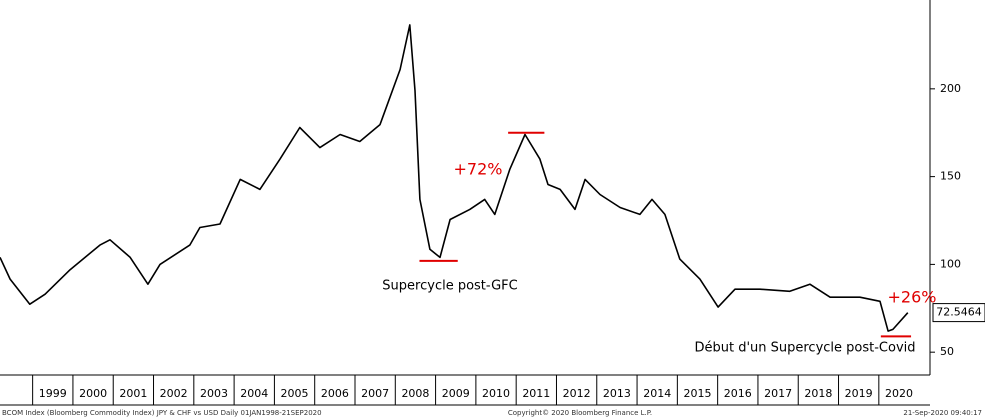 This screenshot has height=419, width=985. I want to click on x-tick-label: 2013, so click(617, 393).